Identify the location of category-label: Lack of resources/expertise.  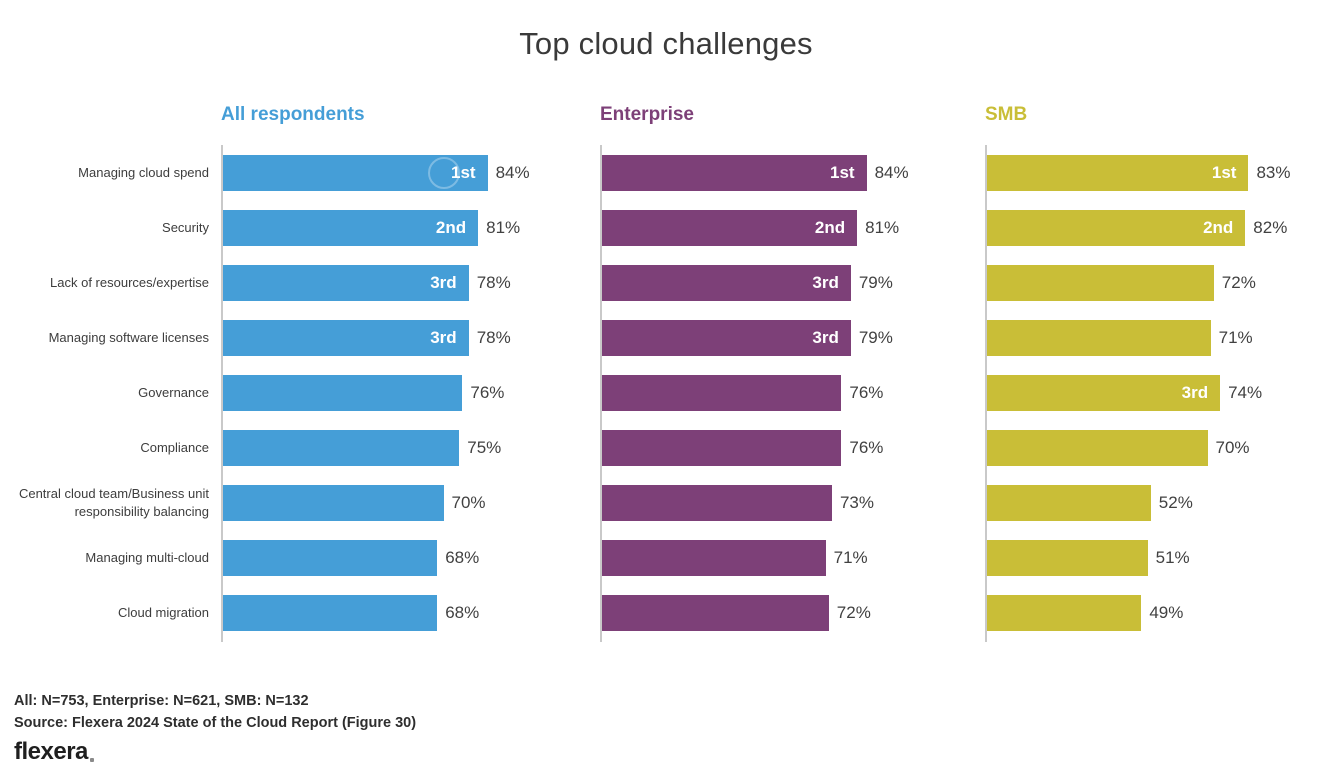
(129, 282).